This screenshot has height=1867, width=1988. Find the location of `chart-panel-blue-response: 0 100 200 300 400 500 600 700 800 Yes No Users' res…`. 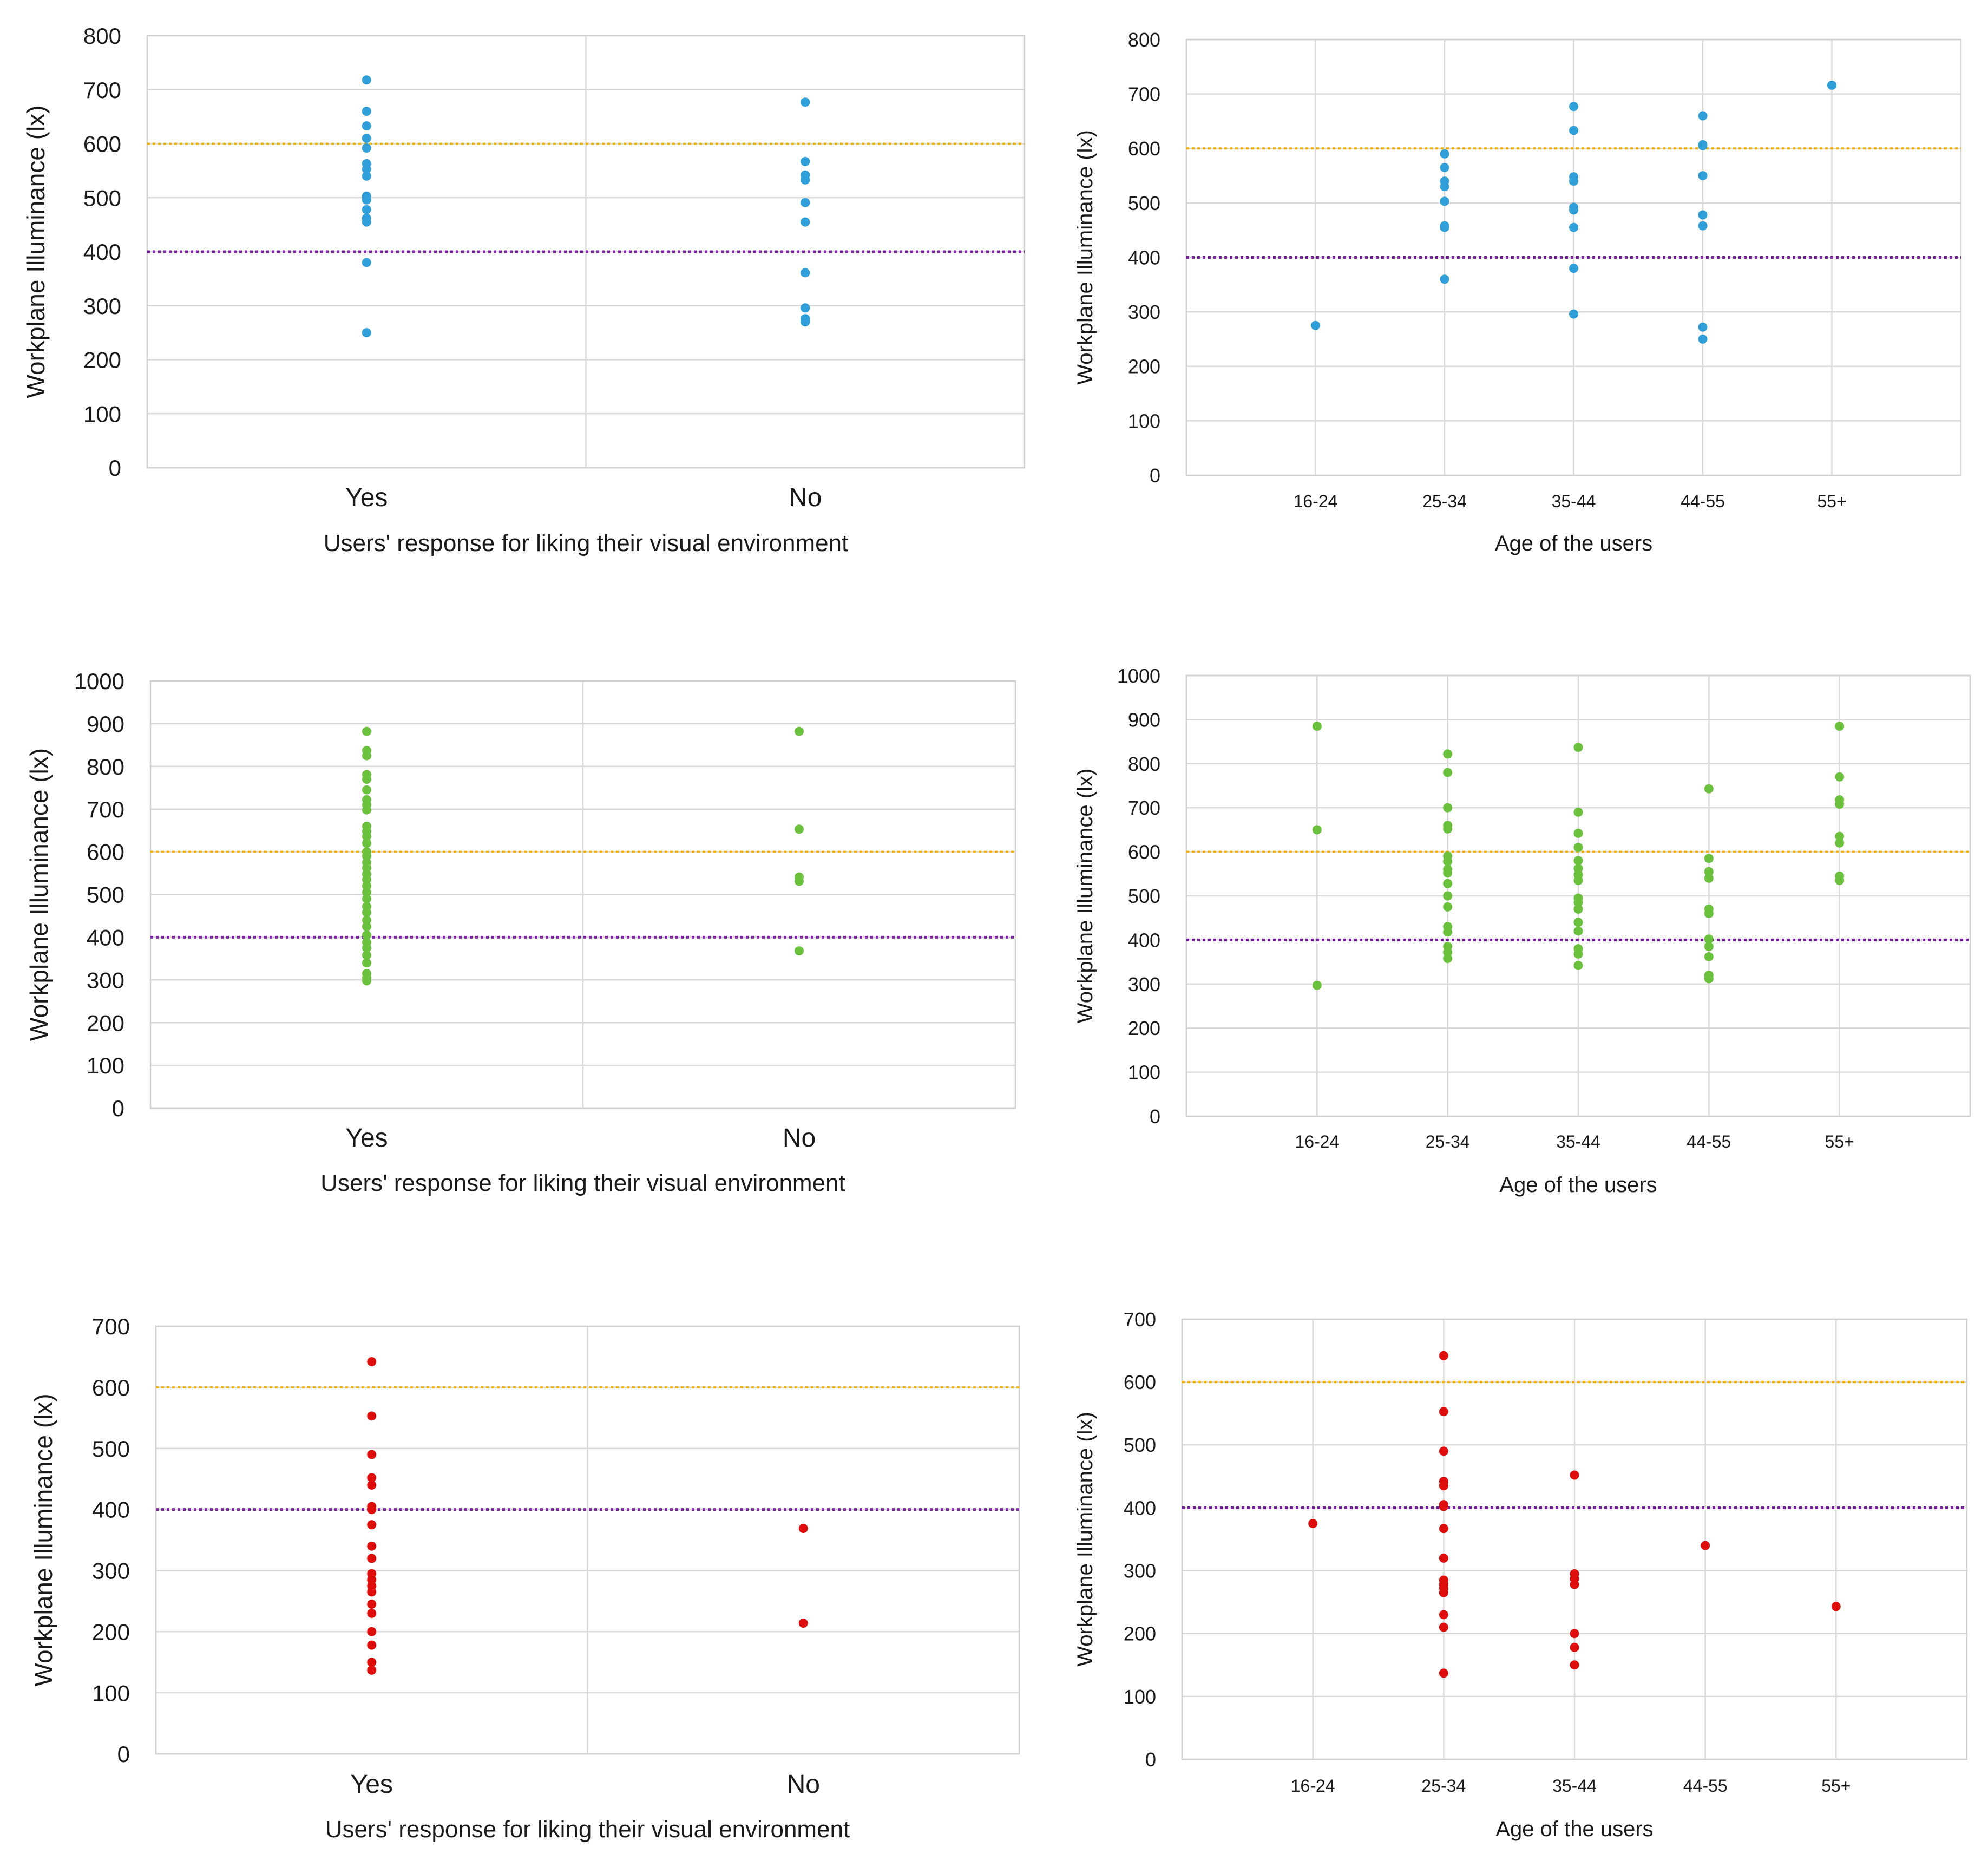

chart-panel-blue-response: 0 100 200 300 400 500 600 700 800 Yes No Users' res… is located at coordinates (524, 289).